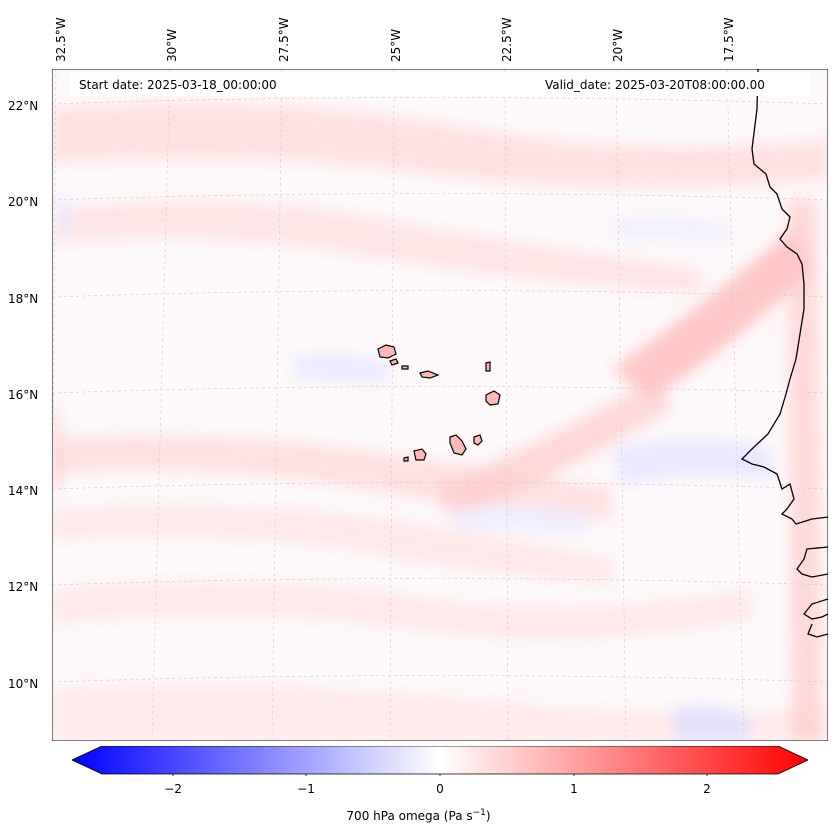  I want to click on colorbar-tick: −2, so click(173, 789).